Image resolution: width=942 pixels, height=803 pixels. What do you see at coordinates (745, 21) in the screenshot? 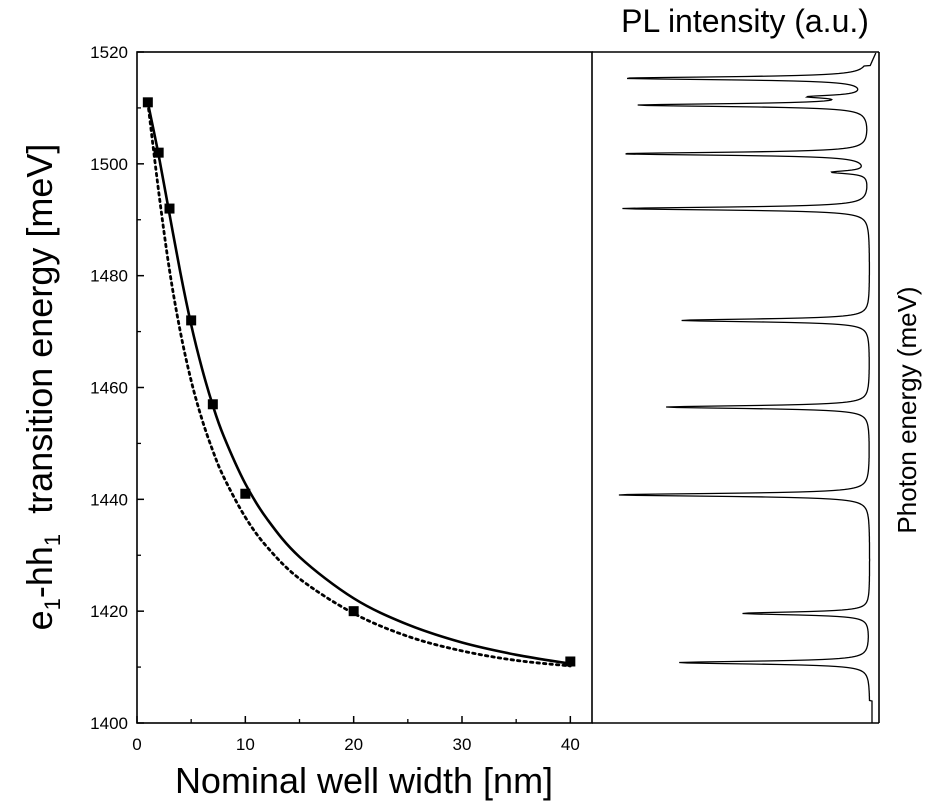
I see `pl-intensity-title: PL intensity (a.u.)` at bounding box center [745, 21].